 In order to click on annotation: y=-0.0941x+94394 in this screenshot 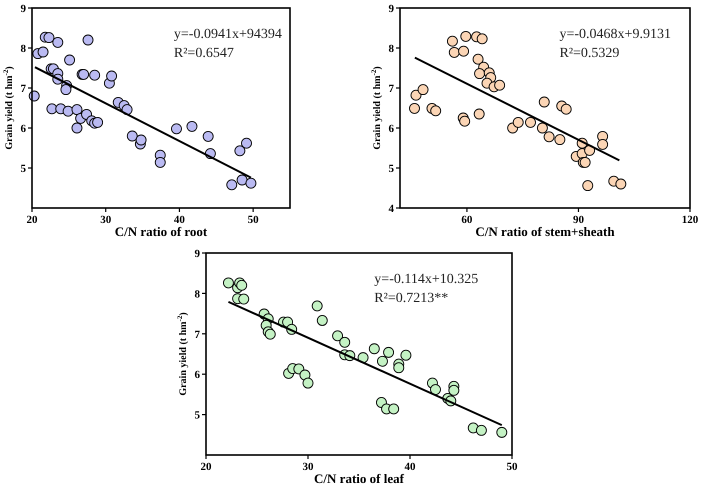, I will do `click(228, 34)`.